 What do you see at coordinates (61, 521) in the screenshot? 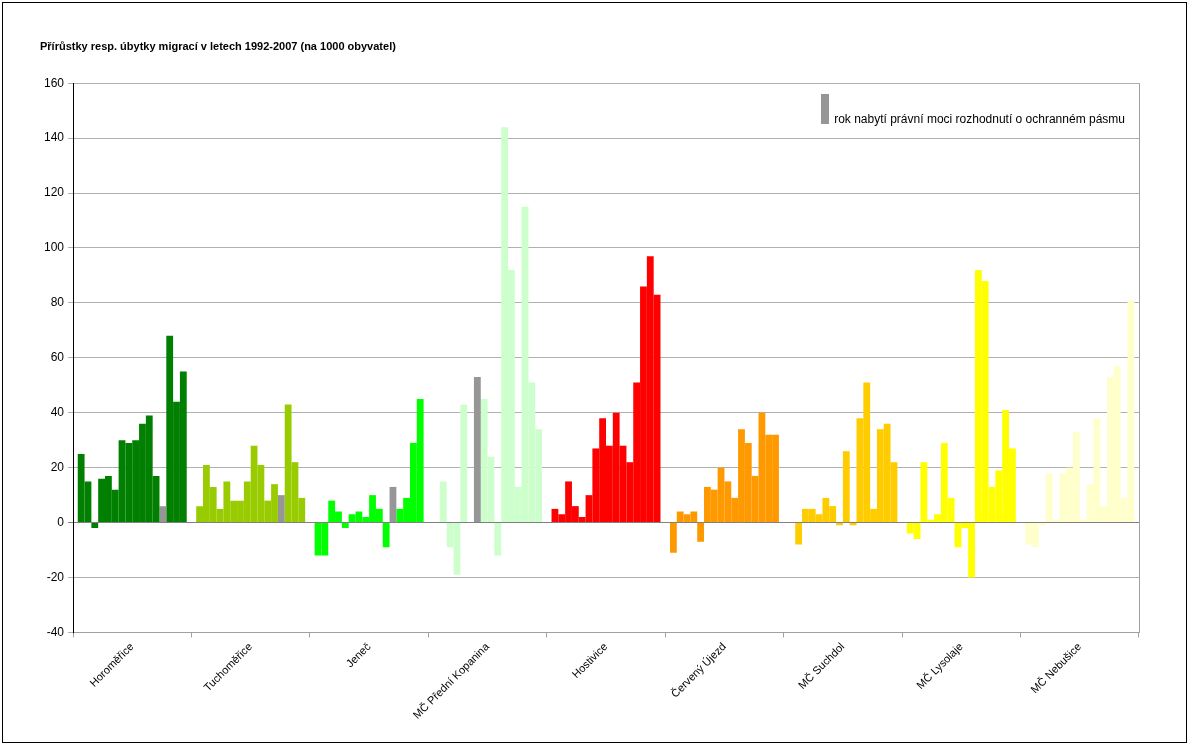
I see `y-tick-label: 0` at bounding box center [61, 521].